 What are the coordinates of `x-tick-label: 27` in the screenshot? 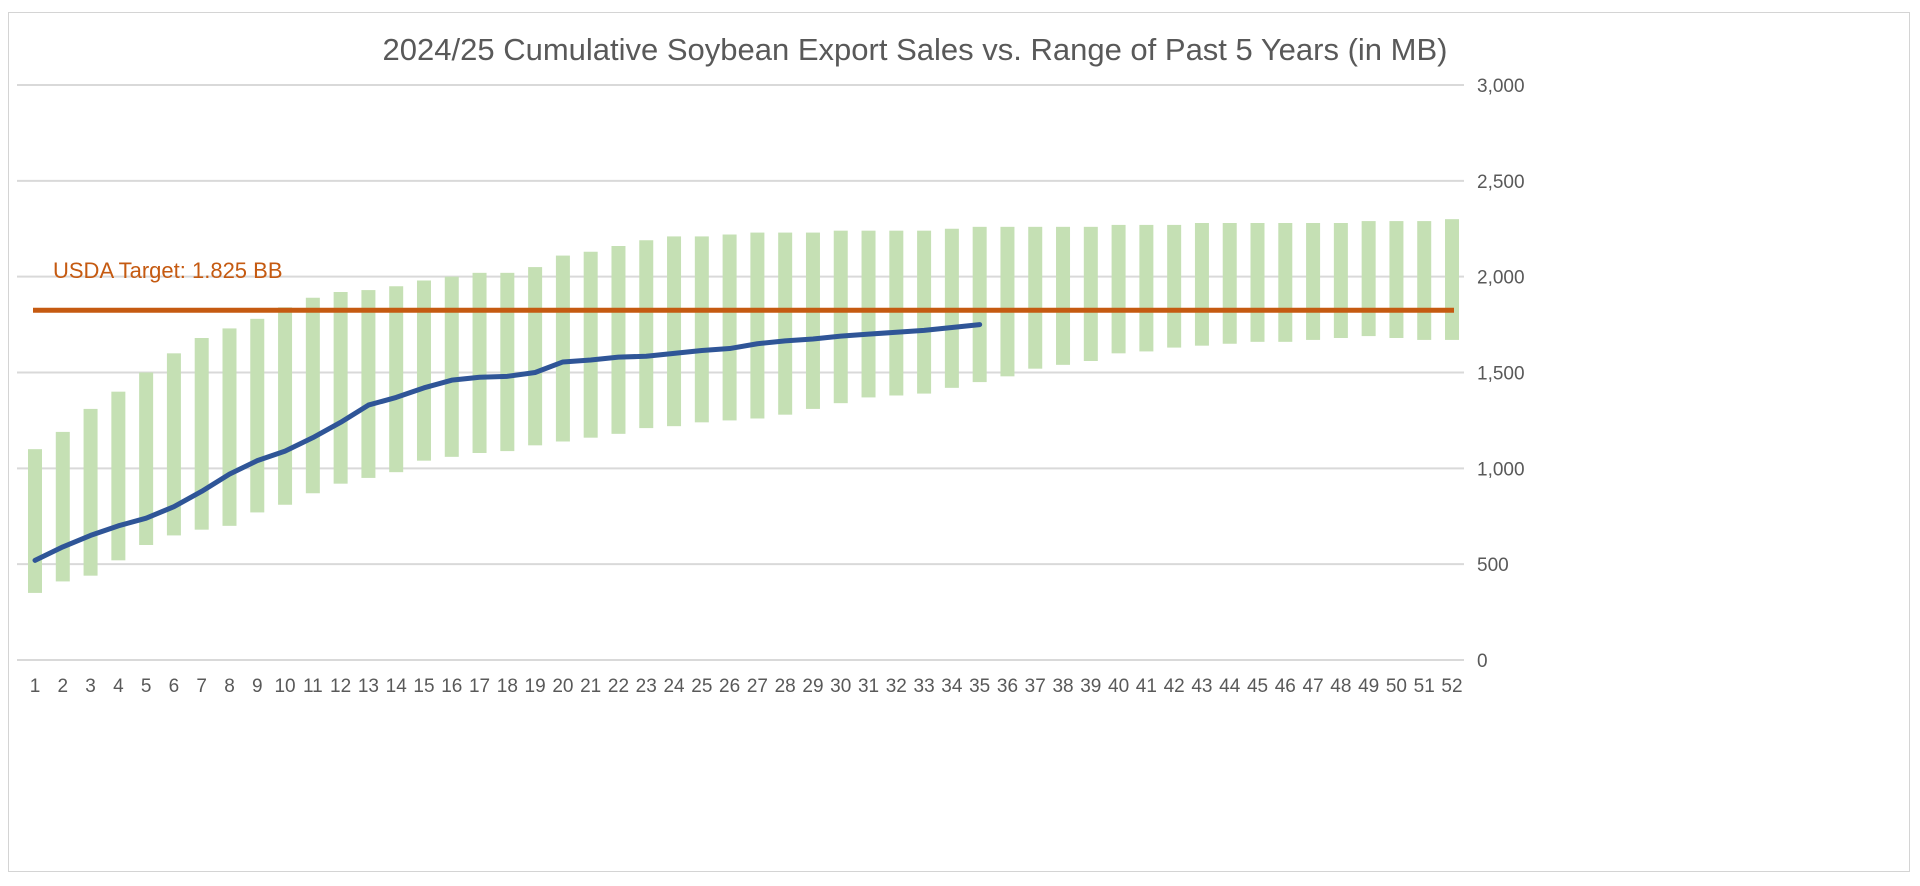 It's located at (757, 686).